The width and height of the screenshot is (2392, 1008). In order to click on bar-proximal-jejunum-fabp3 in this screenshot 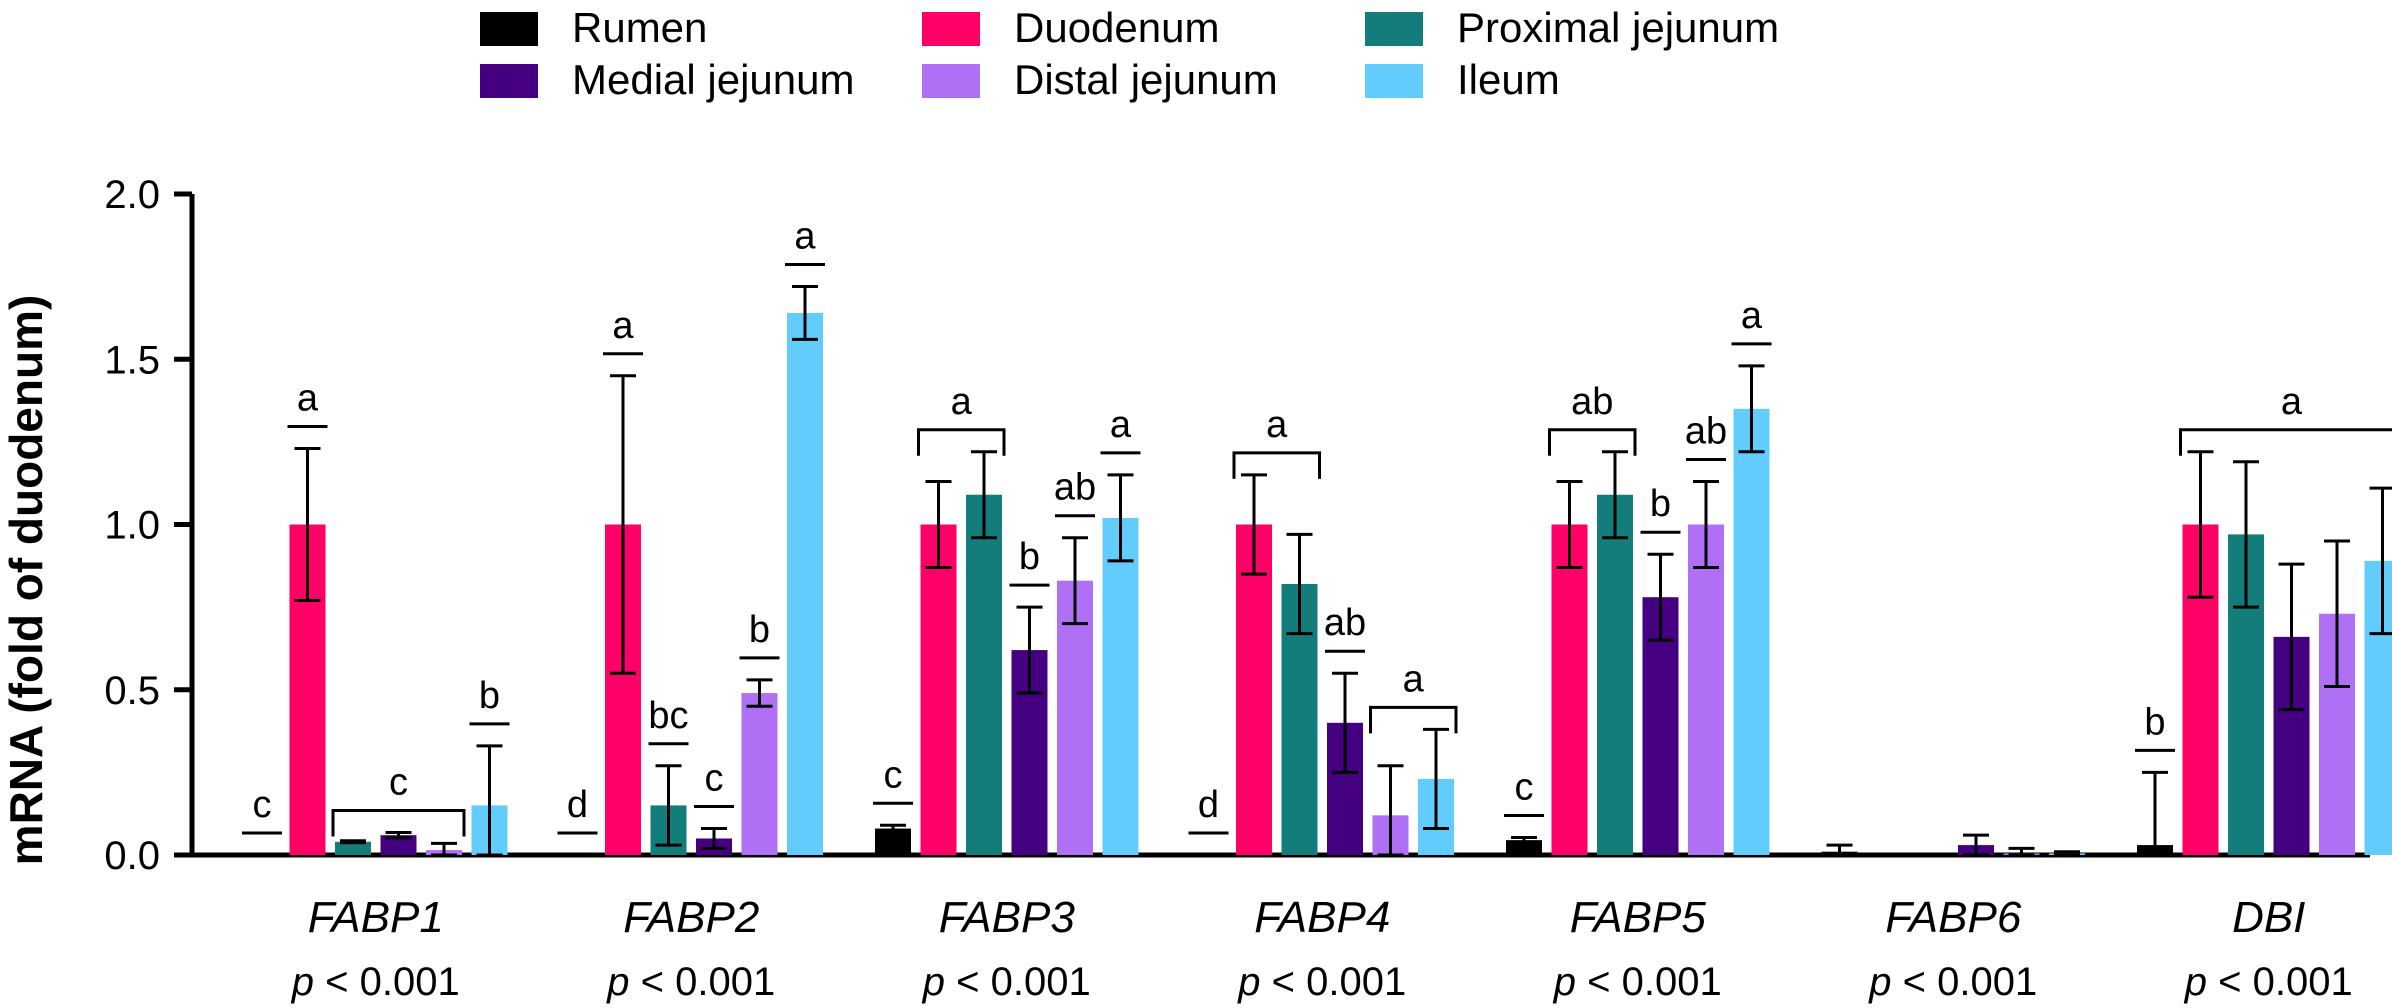, I will do `click(984, 674)`.